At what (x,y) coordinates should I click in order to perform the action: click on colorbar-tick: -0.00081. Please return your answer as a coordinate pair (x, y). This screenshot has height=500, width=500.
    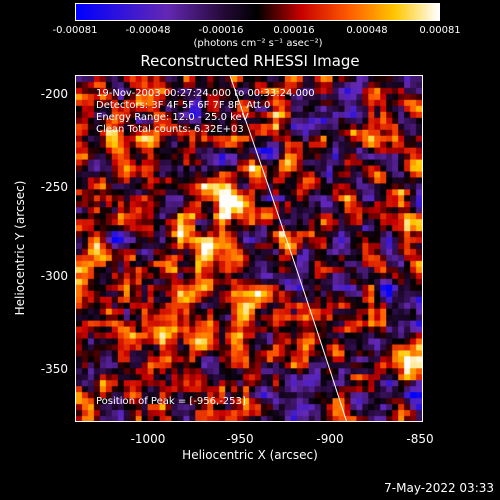
    Looking at the image, I should click on (75, 30).